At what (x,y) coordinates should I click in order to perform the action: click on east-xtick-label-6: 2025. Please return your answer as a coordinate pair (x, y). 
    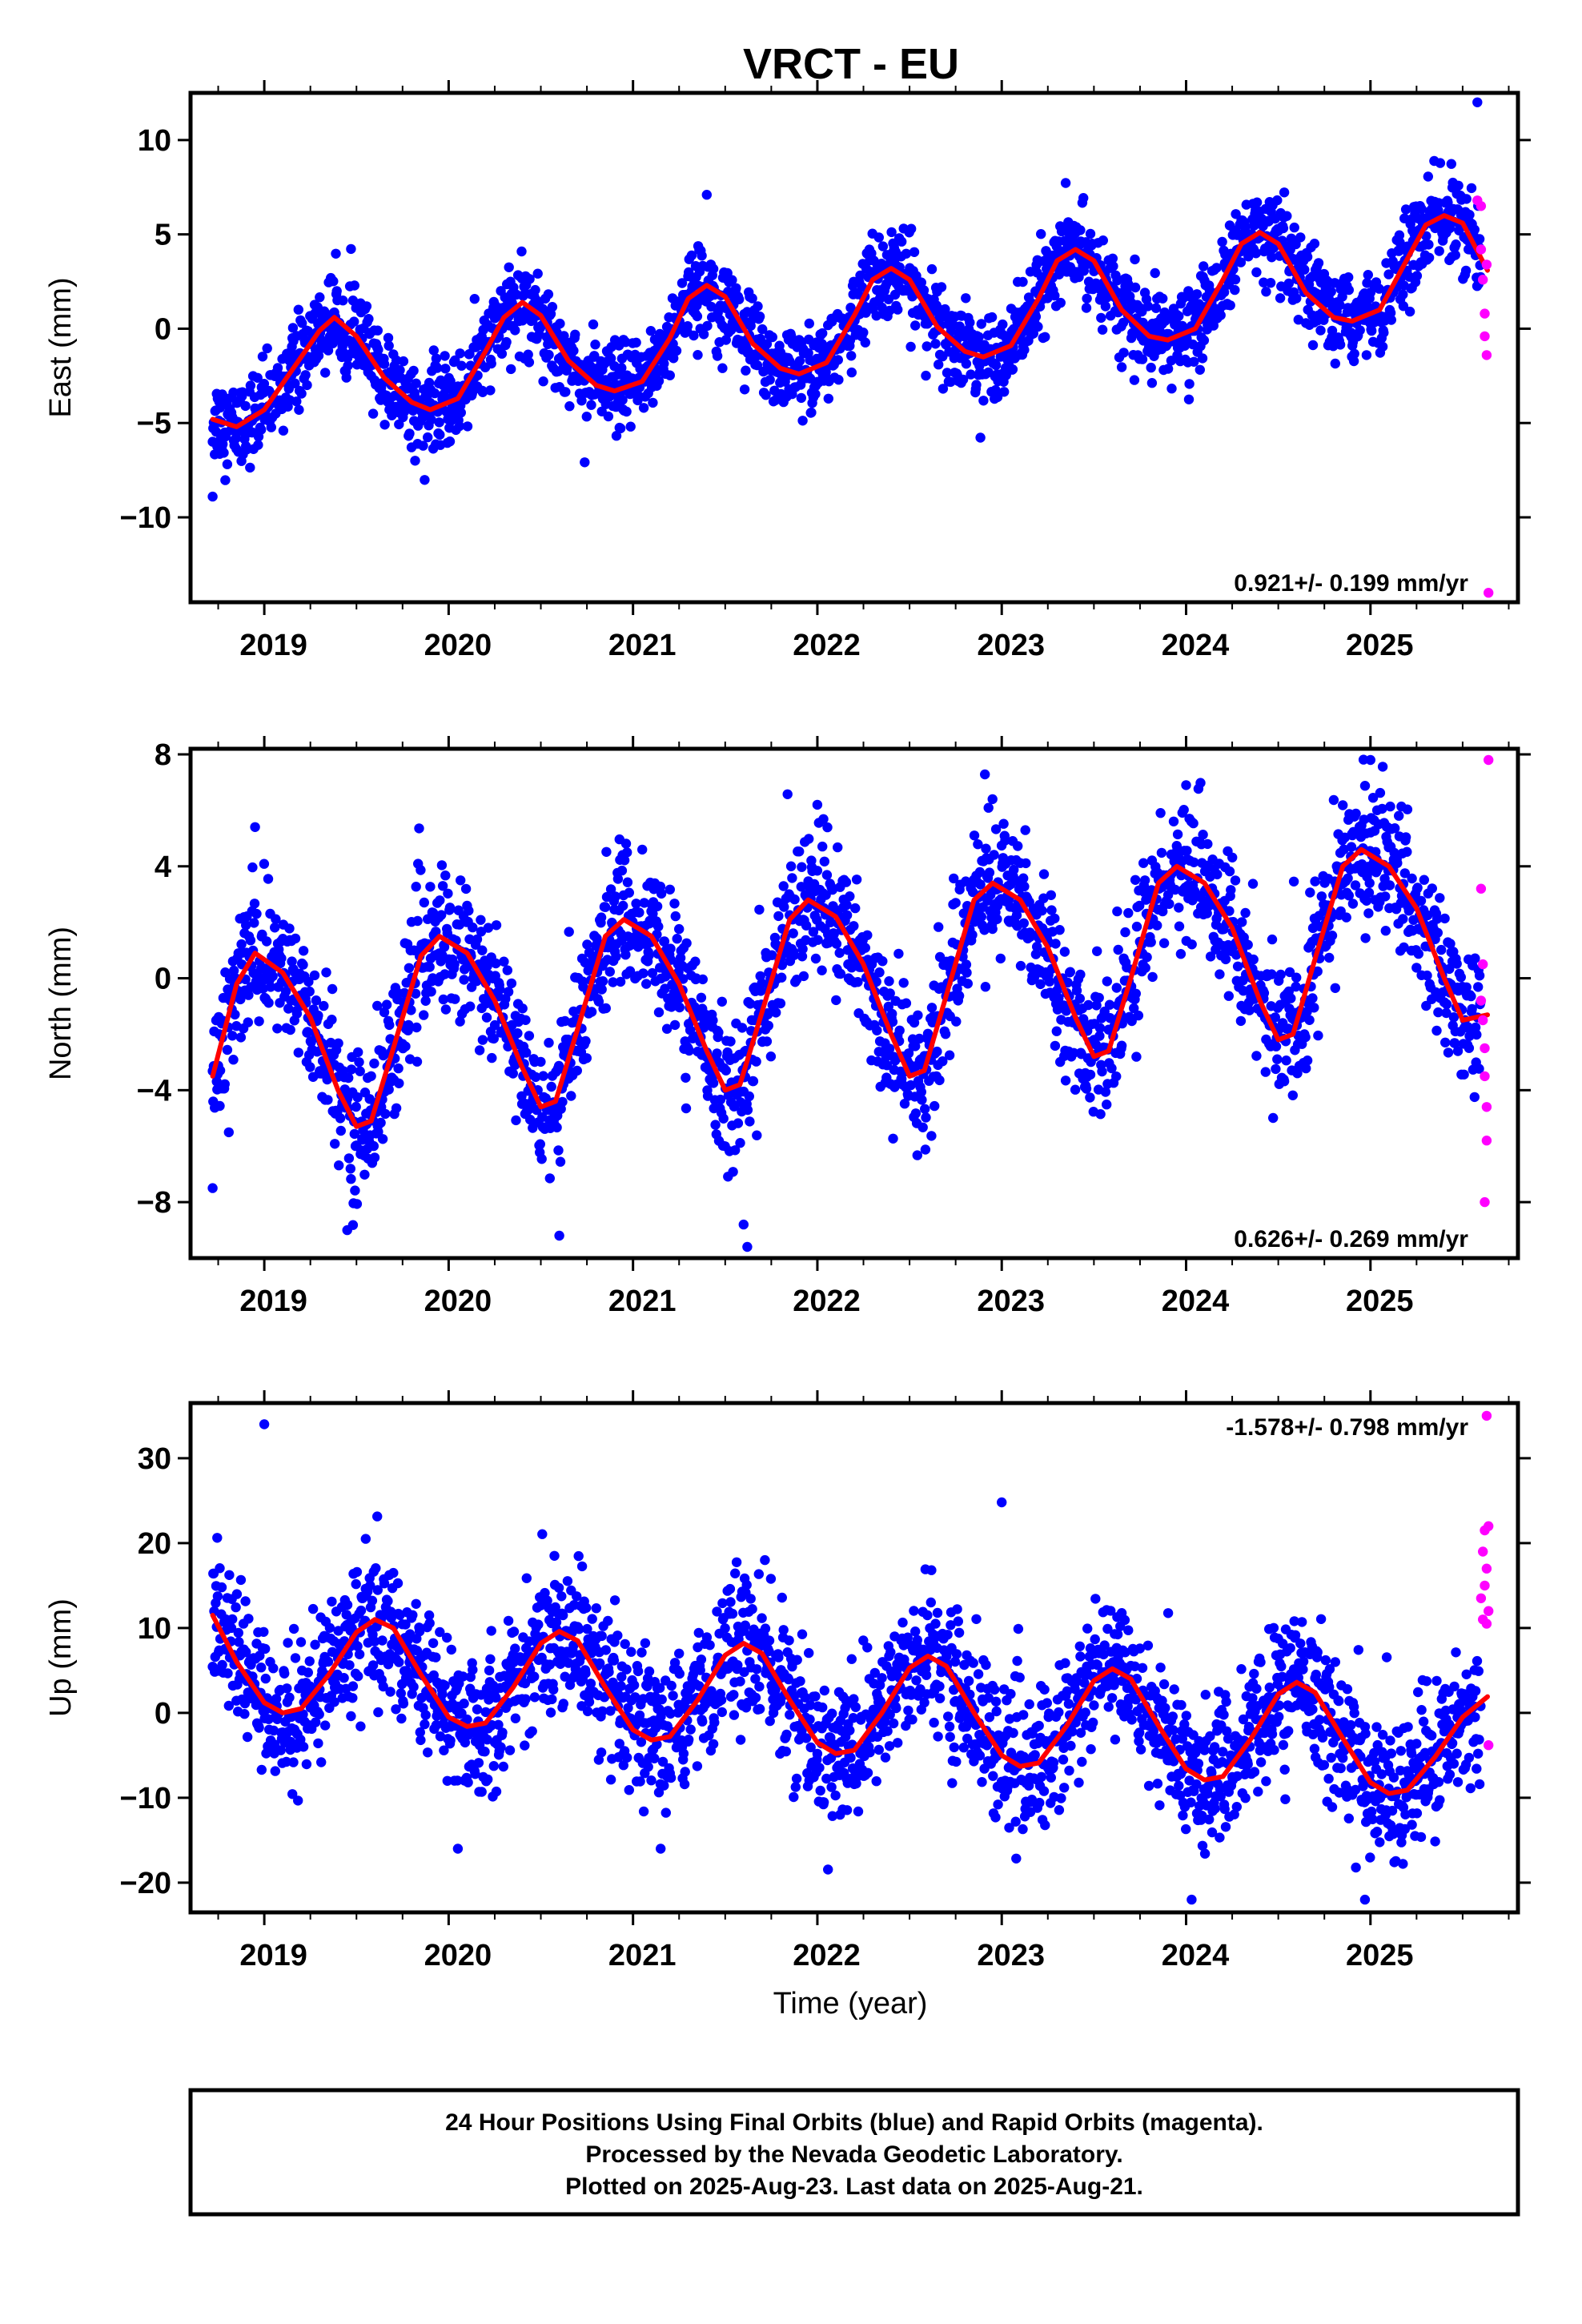
    Looking at the image, I should click on (1380, 645).